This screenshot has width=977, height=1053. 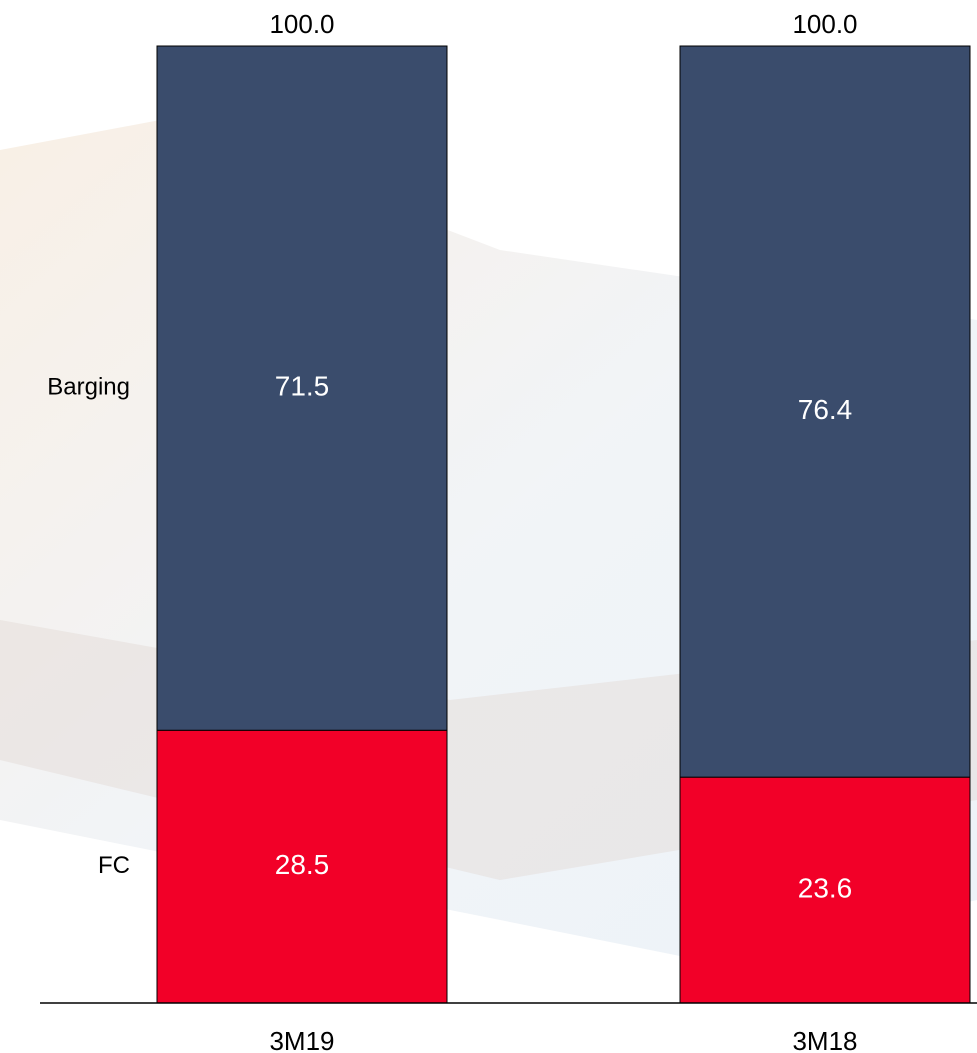 I want to click on legend-label: FC, so click(x=114, y=865).